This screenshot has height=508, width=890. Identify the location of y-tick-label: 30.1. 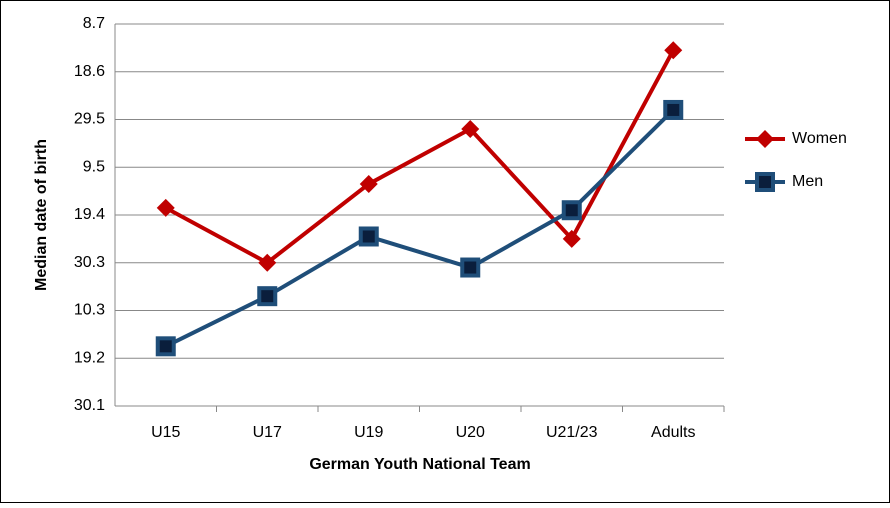
(89, 405).